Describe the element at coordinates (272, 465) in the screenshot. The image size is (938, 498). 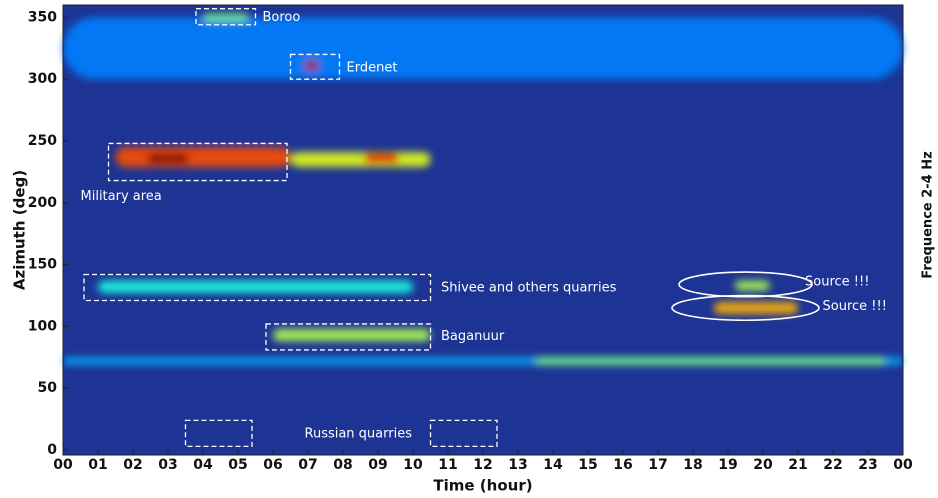
I see `x-tick-label: 06` at that location.